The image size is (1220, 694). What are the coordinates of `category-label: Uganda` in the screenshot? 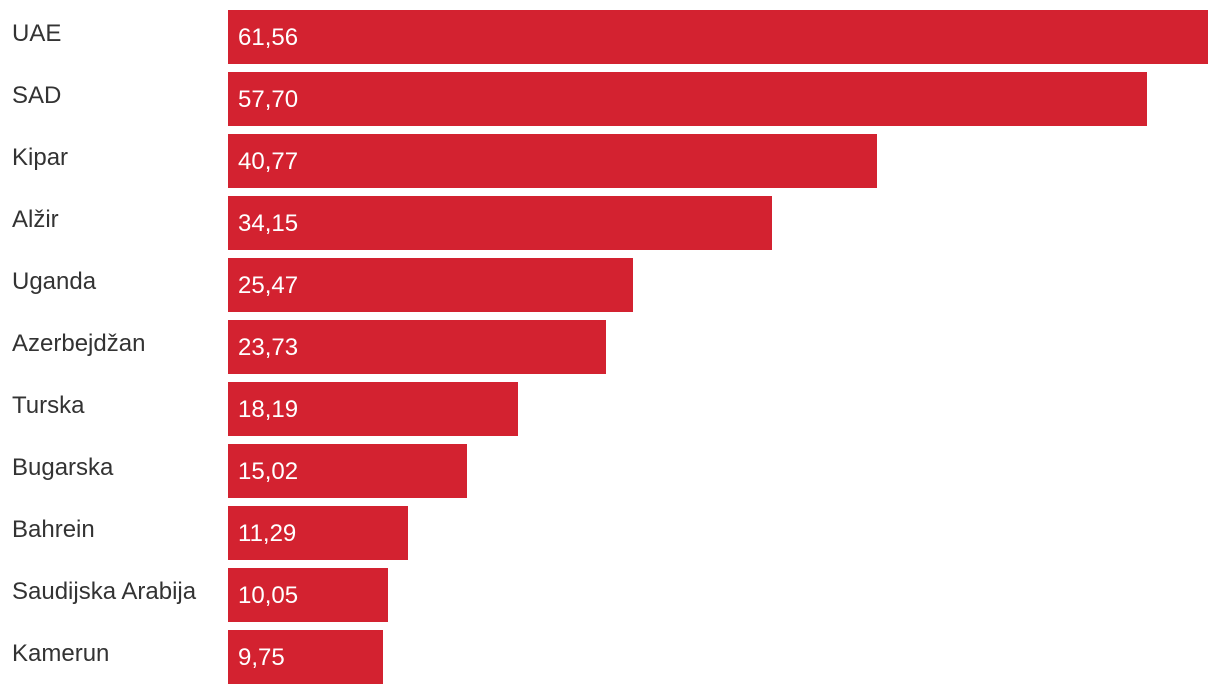 It's located at (54, 281).